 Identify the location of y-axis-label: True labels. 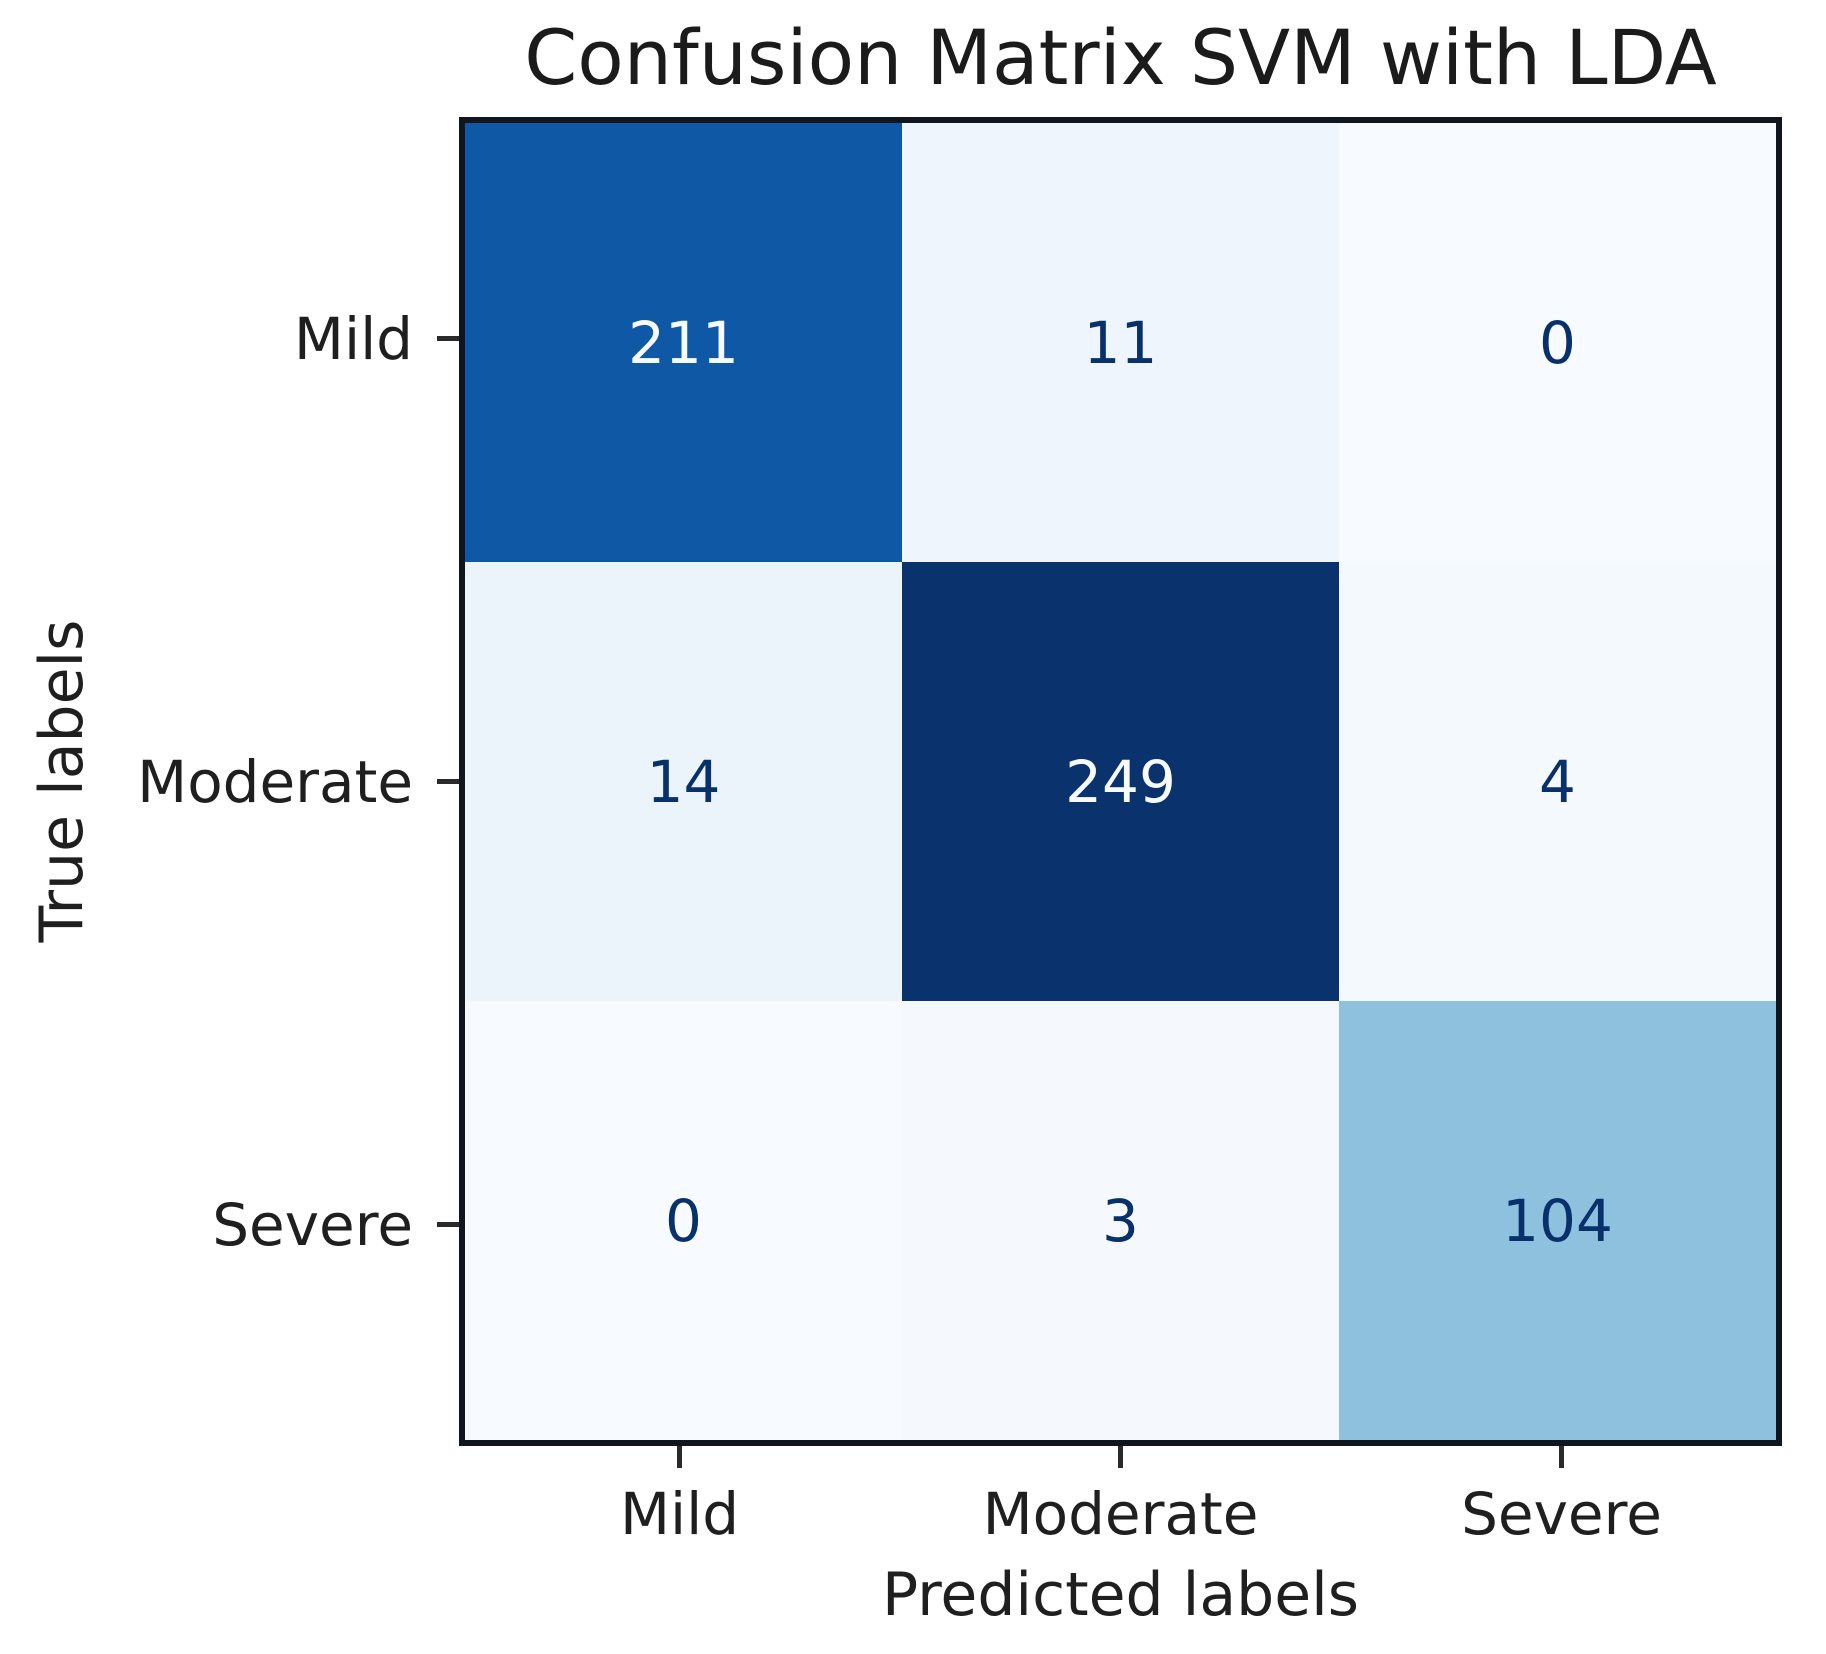
(62, 781).